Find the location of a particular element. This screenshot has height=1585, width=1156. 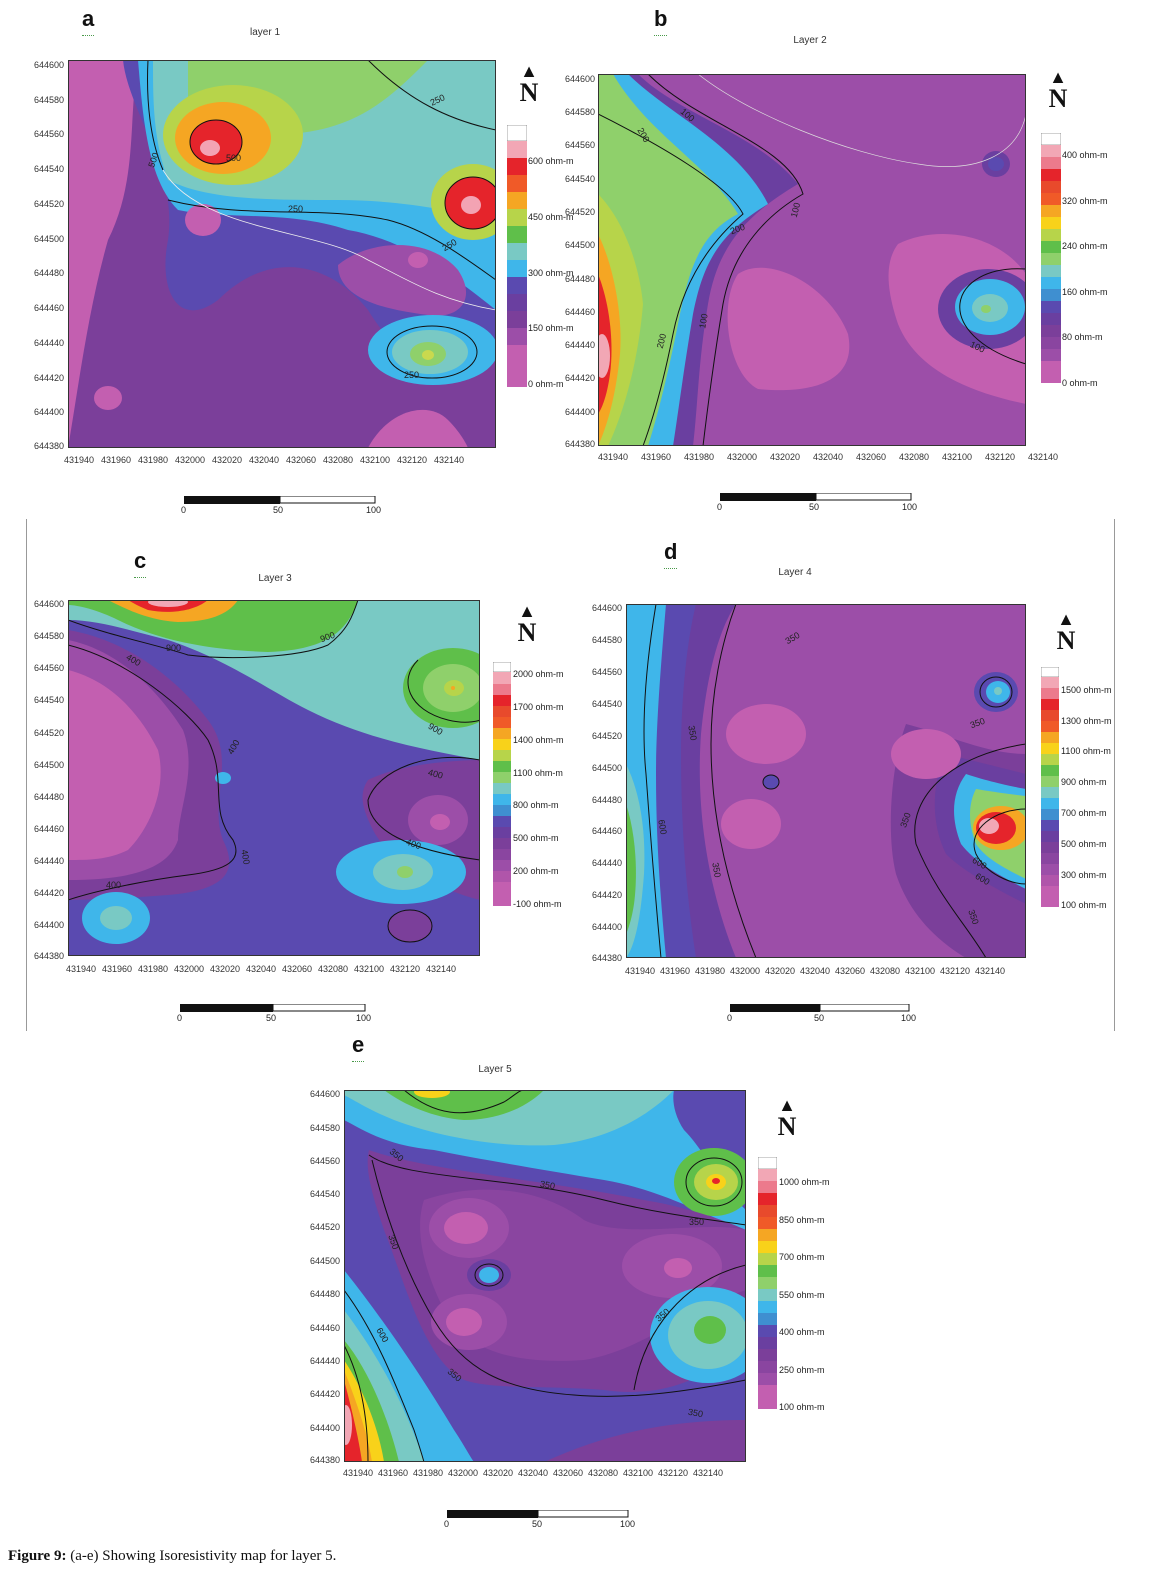

x-tick: 431980 is located at coordinates (428, 1473).